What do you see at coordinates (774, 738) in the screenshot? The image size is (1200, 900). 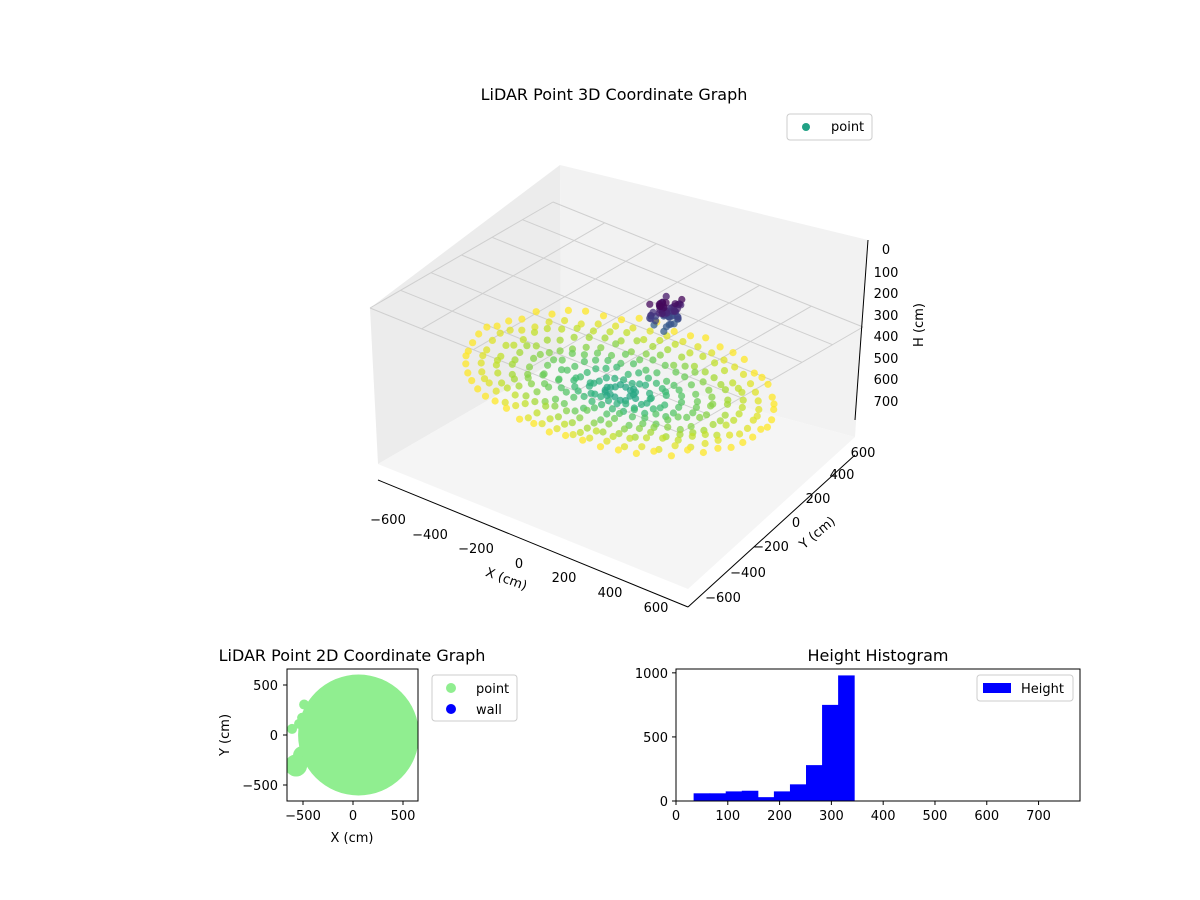 I see `histogram-bars` at bounding box center [774, 738].